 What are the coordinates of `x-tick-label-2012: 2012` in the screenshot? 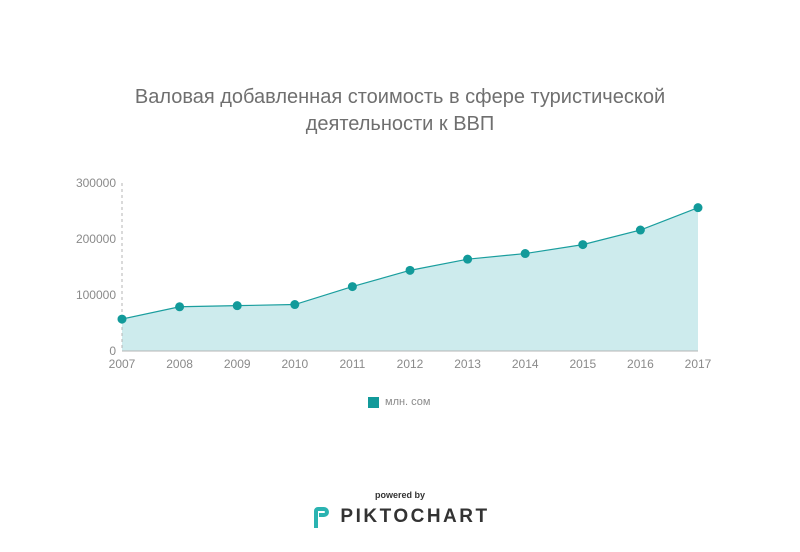 It's located at (410, 364).